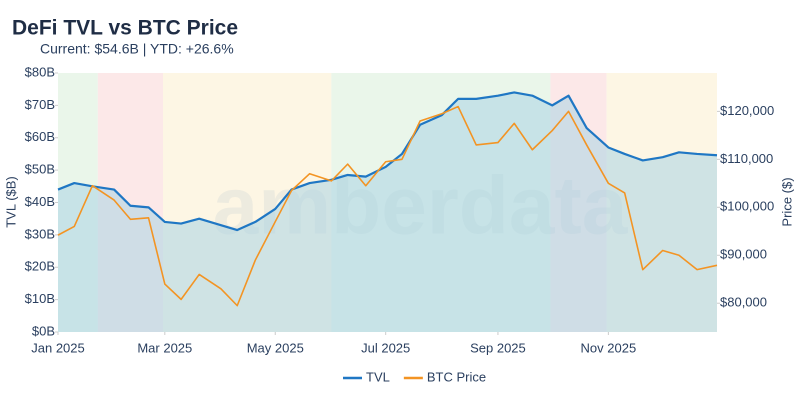 The image size is (800, 400). Describe the element at coordinates (498, 347) in the screenshot. I see `x-tick-label: Sep 2025` at that location.